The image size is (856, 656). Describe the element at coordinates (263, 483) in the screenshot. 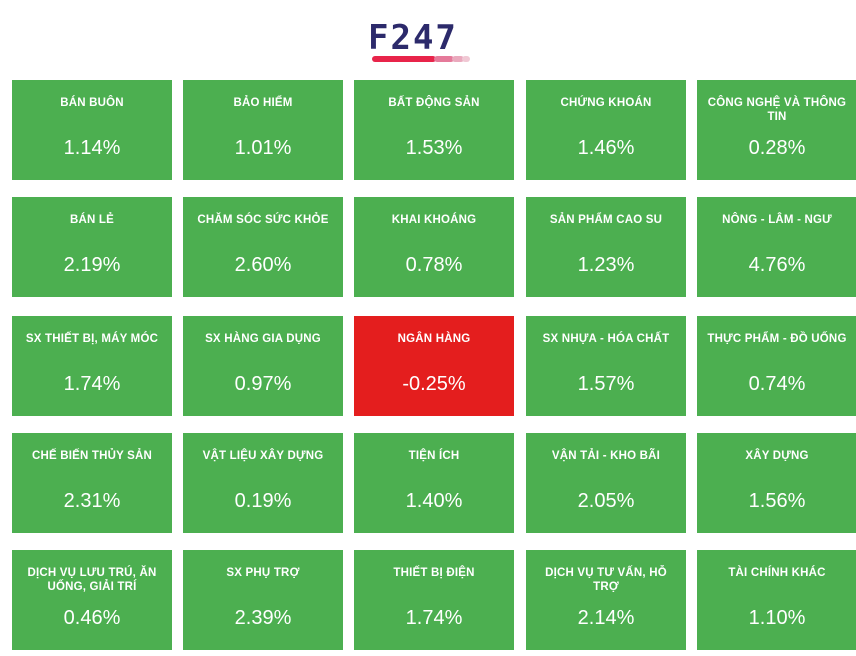

I see `sector-tile: VẬT LIỆU XÂY DỰNG 0.19%` at that location.